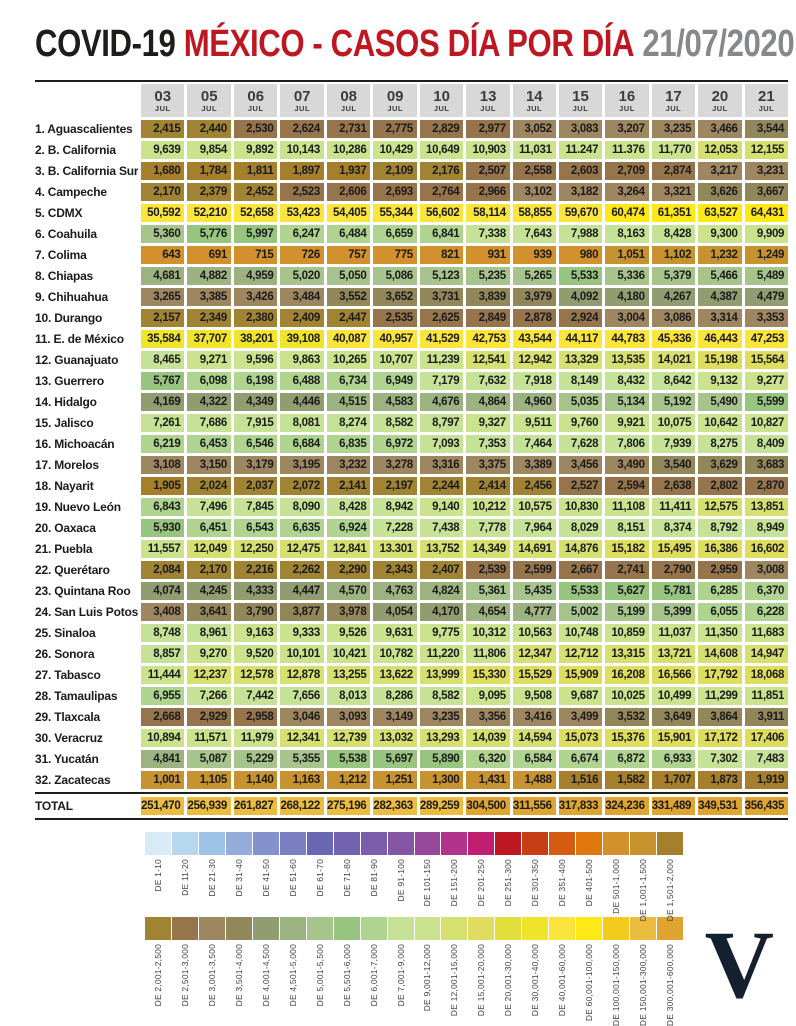 The image size is (796, 1026). What do you see at coordinates (239, 983) in the screenshot?
I see `legend-label-cell: DE 3,501-4,000` at bounding box center [239, 983].